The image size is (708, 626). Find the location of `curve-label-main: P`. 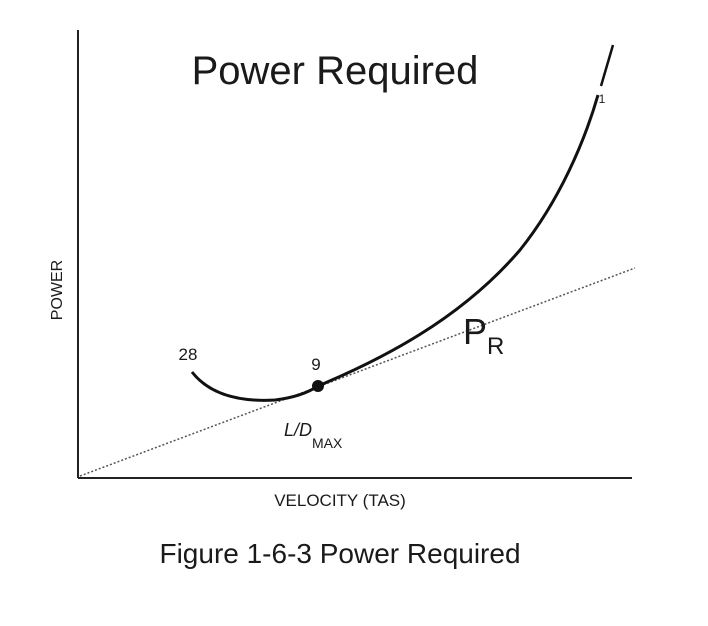

curve-label-main: P is located at coordinates (475, 331).